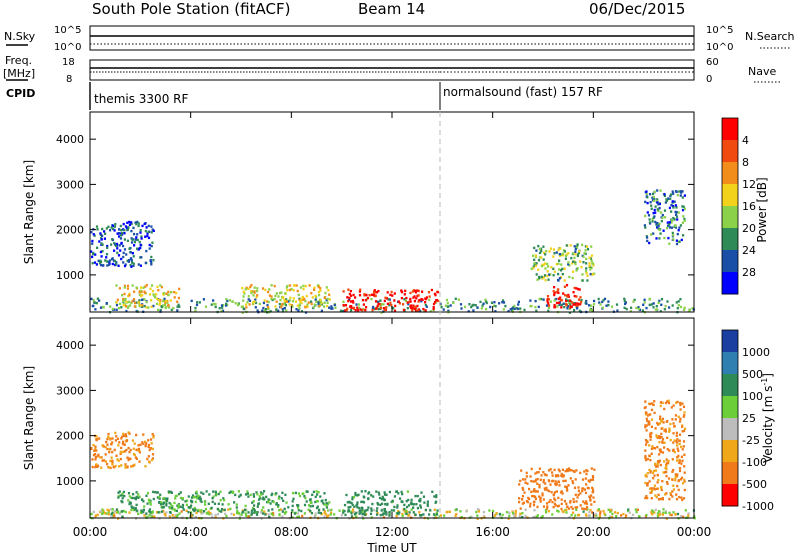  Describe the element at coordinates (730, 206) in the screenshot. I see `colorbar-frame` at that location.